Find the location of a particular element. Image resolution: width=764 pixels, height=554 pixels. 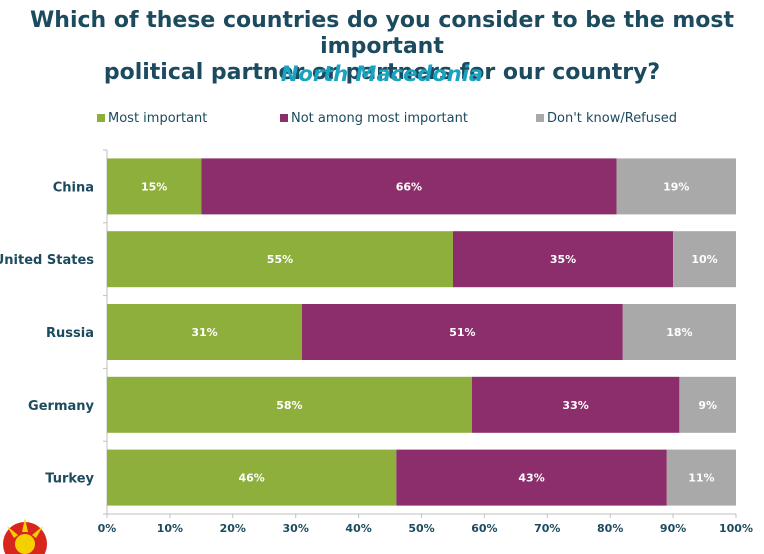

data-label-turkey-most-important: 46% is located at coordinates (251, 478).